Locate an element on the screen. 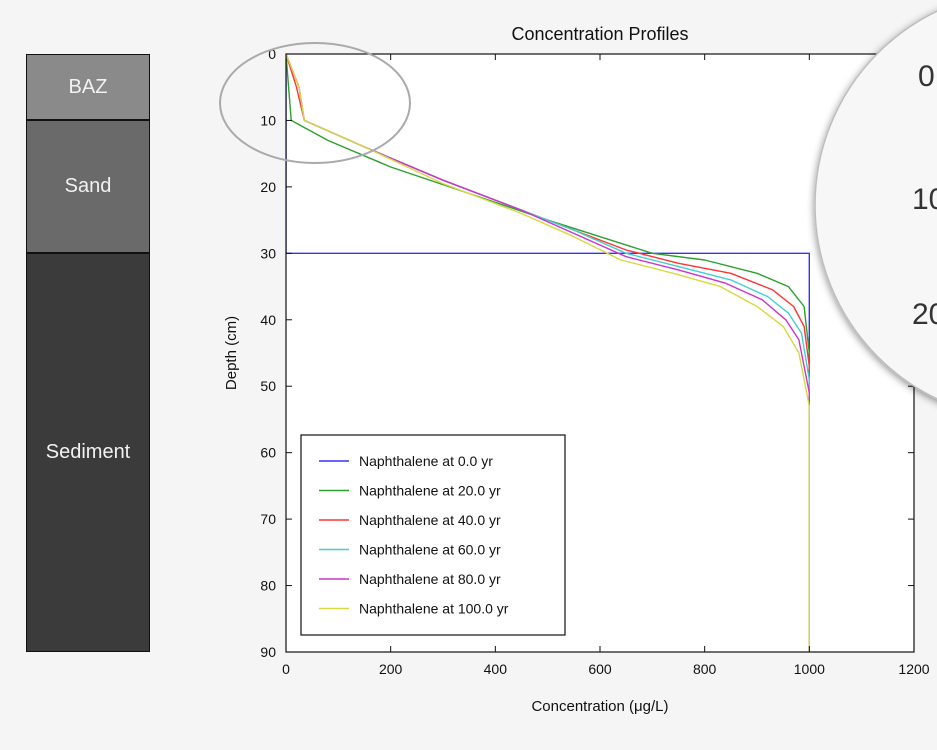  legend-entry: Naphthalene at 60.0 yr is located at coordinates (430, 550).